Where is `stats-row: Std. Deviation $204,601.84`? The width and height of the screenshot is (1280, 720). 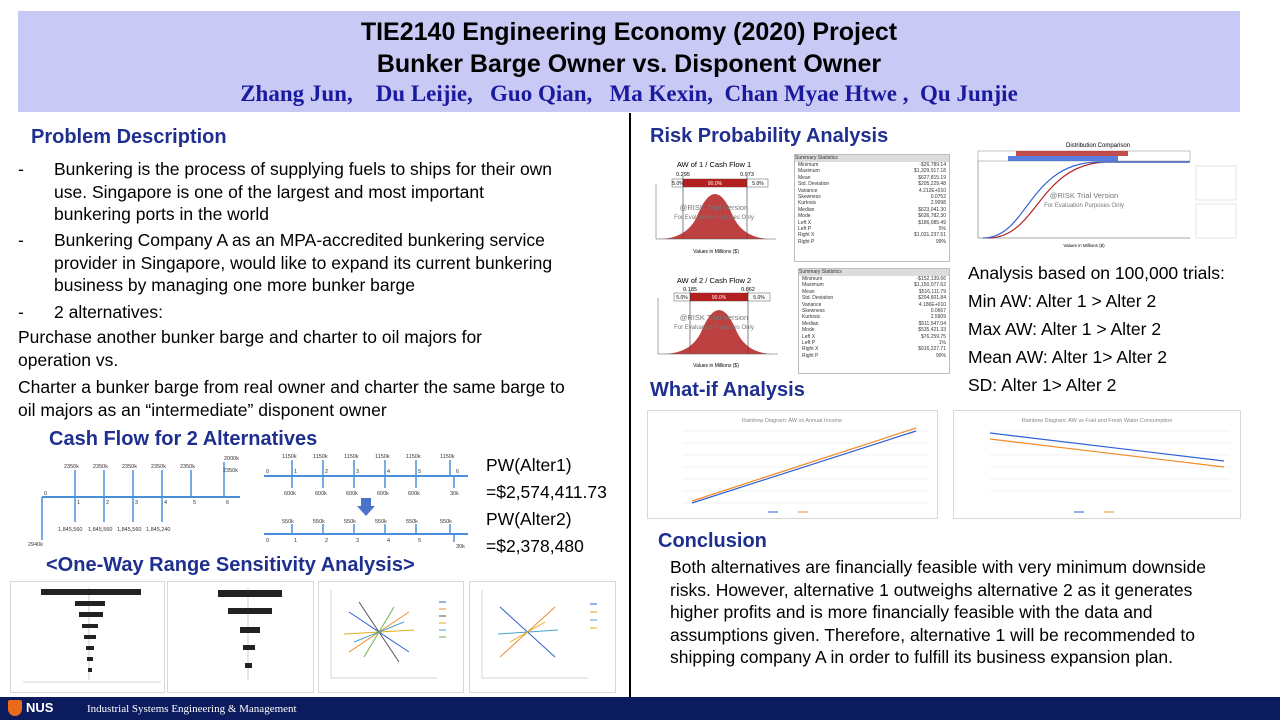
stats-row: Std. Deviation $204,601.84 is located at coordinates (874, 298).